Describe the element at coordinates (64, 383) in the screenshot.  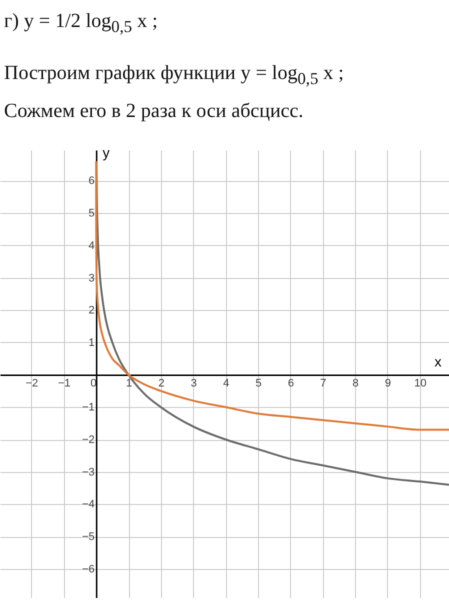
I see `x-tick-label: −1` at that location.